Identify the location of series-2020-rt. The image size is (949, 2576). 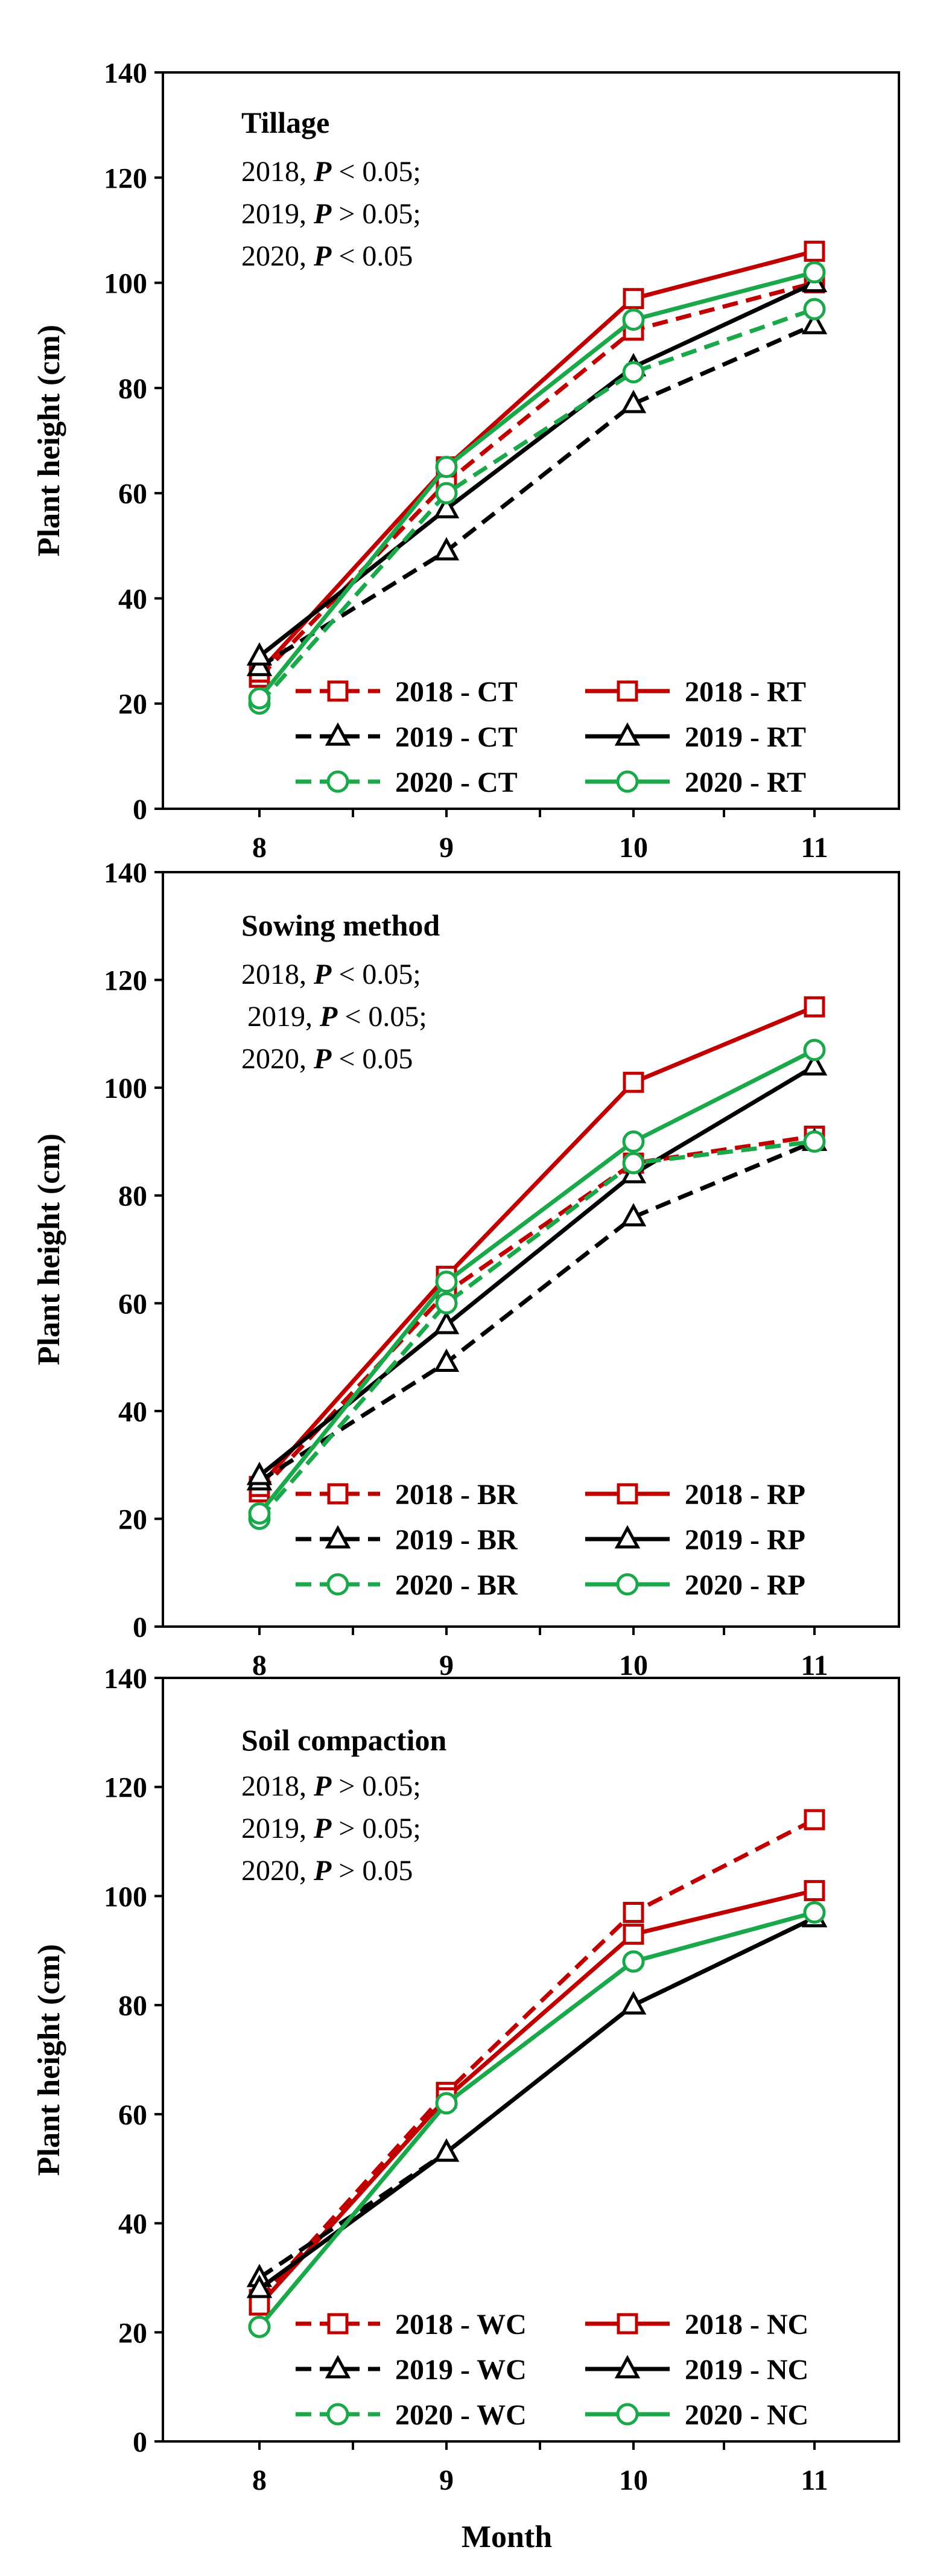
(537, 485).